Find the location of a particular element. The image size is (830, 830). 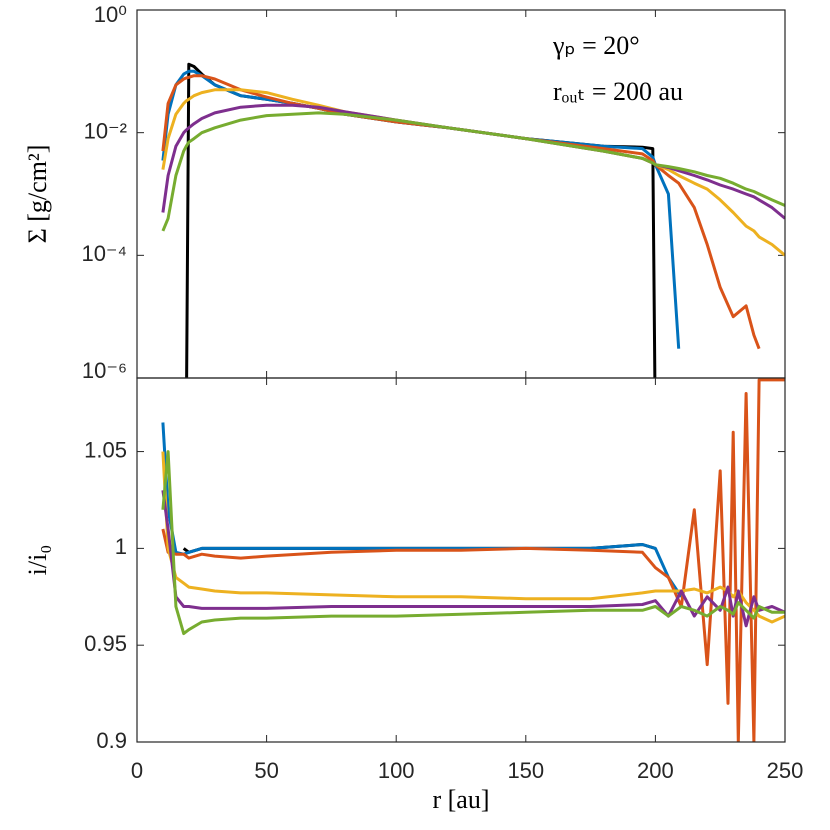

y-tick-label: 0.9 is located at coordinates (111, 740).